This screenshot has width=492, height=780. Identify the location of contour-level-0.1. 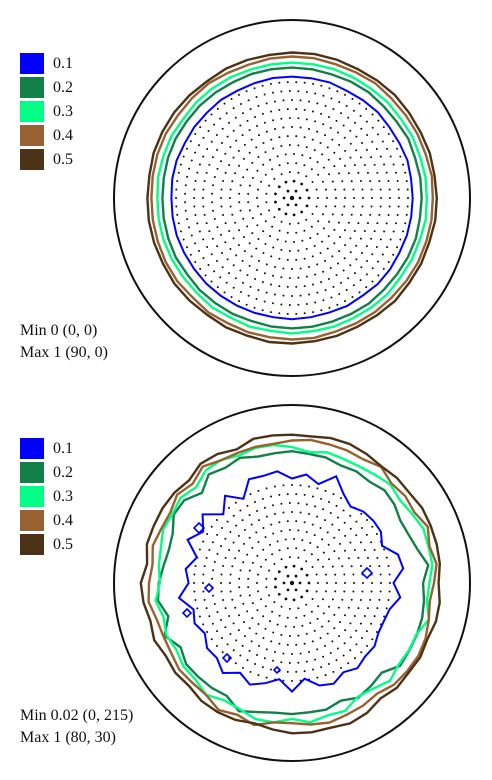
(291, 582).